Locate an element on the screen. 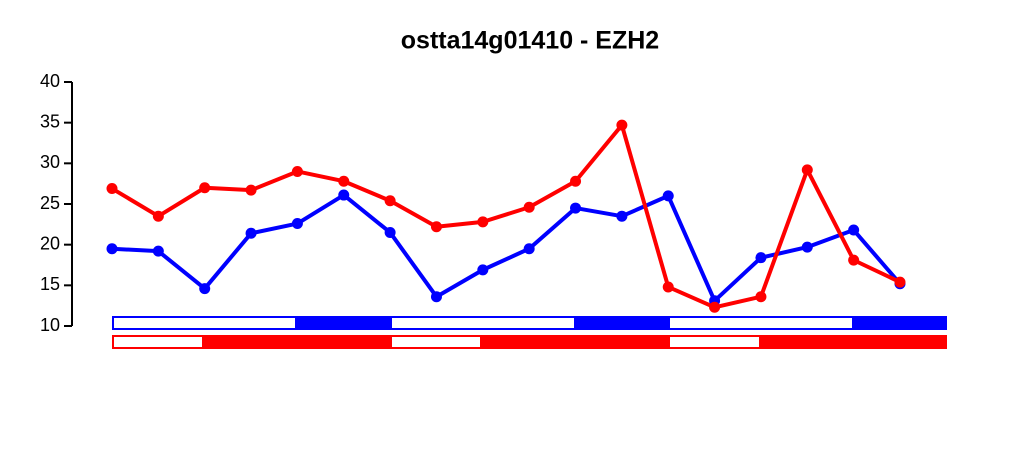  chart-title: ostta14g01410 - EZH2 is located at coordinates (530, 41).